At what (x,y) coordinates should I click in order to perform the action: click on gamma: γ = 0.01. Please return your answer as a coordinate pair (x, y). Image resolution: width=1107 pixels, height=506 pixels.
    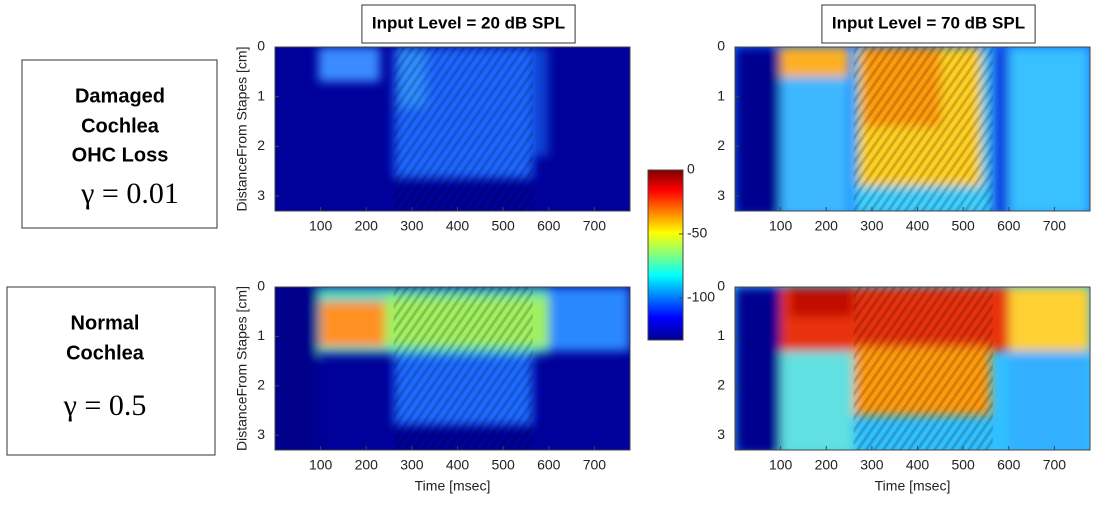
    Looking at the image, I should click on (129, 193).